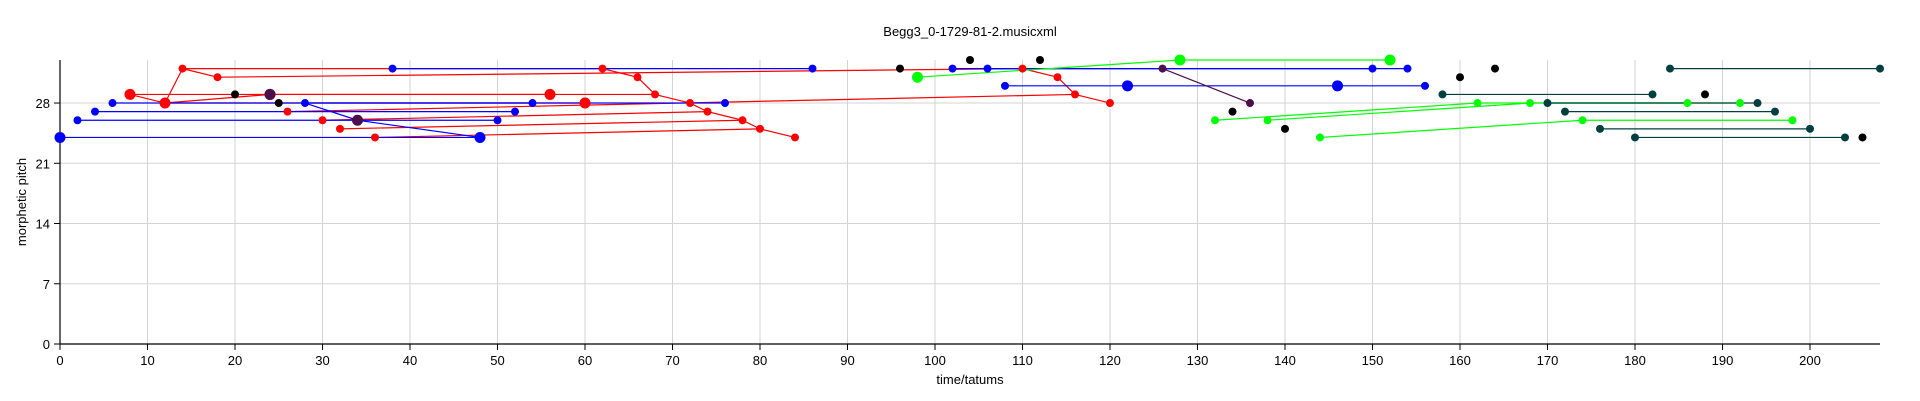  Describe the element at coordinates (1810, 360) in the screenshot. I see `x-tick-label: 200` at that location.